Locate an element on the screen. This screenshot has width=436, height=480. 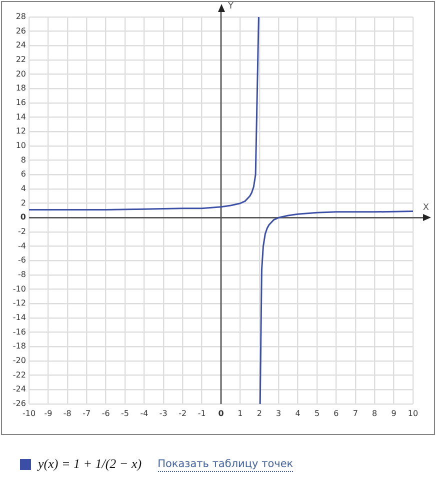
x-tick-label: 6 is located at coordinates (336, 413).